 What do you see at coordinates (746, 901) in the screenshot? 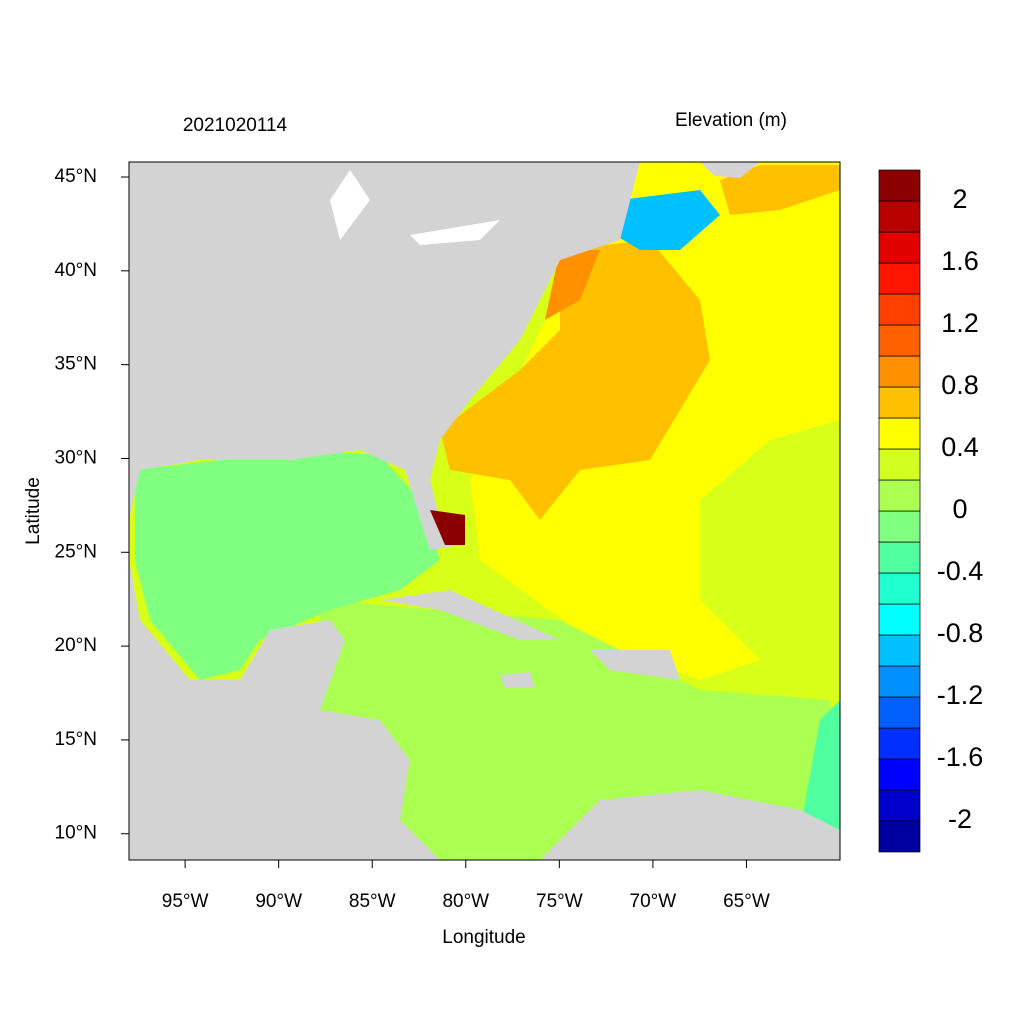
I see `x-tick-label: 65°W` at bounding box center [746, 901].